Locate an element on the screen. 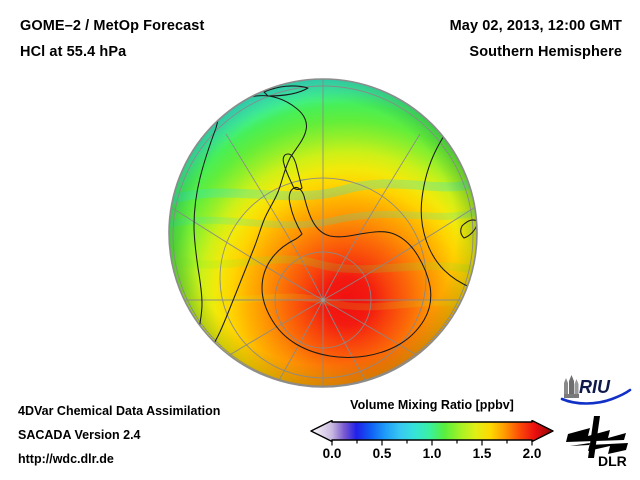 The image size is (640, 480). colorbar-ticks is located at coordinates (432, 443).